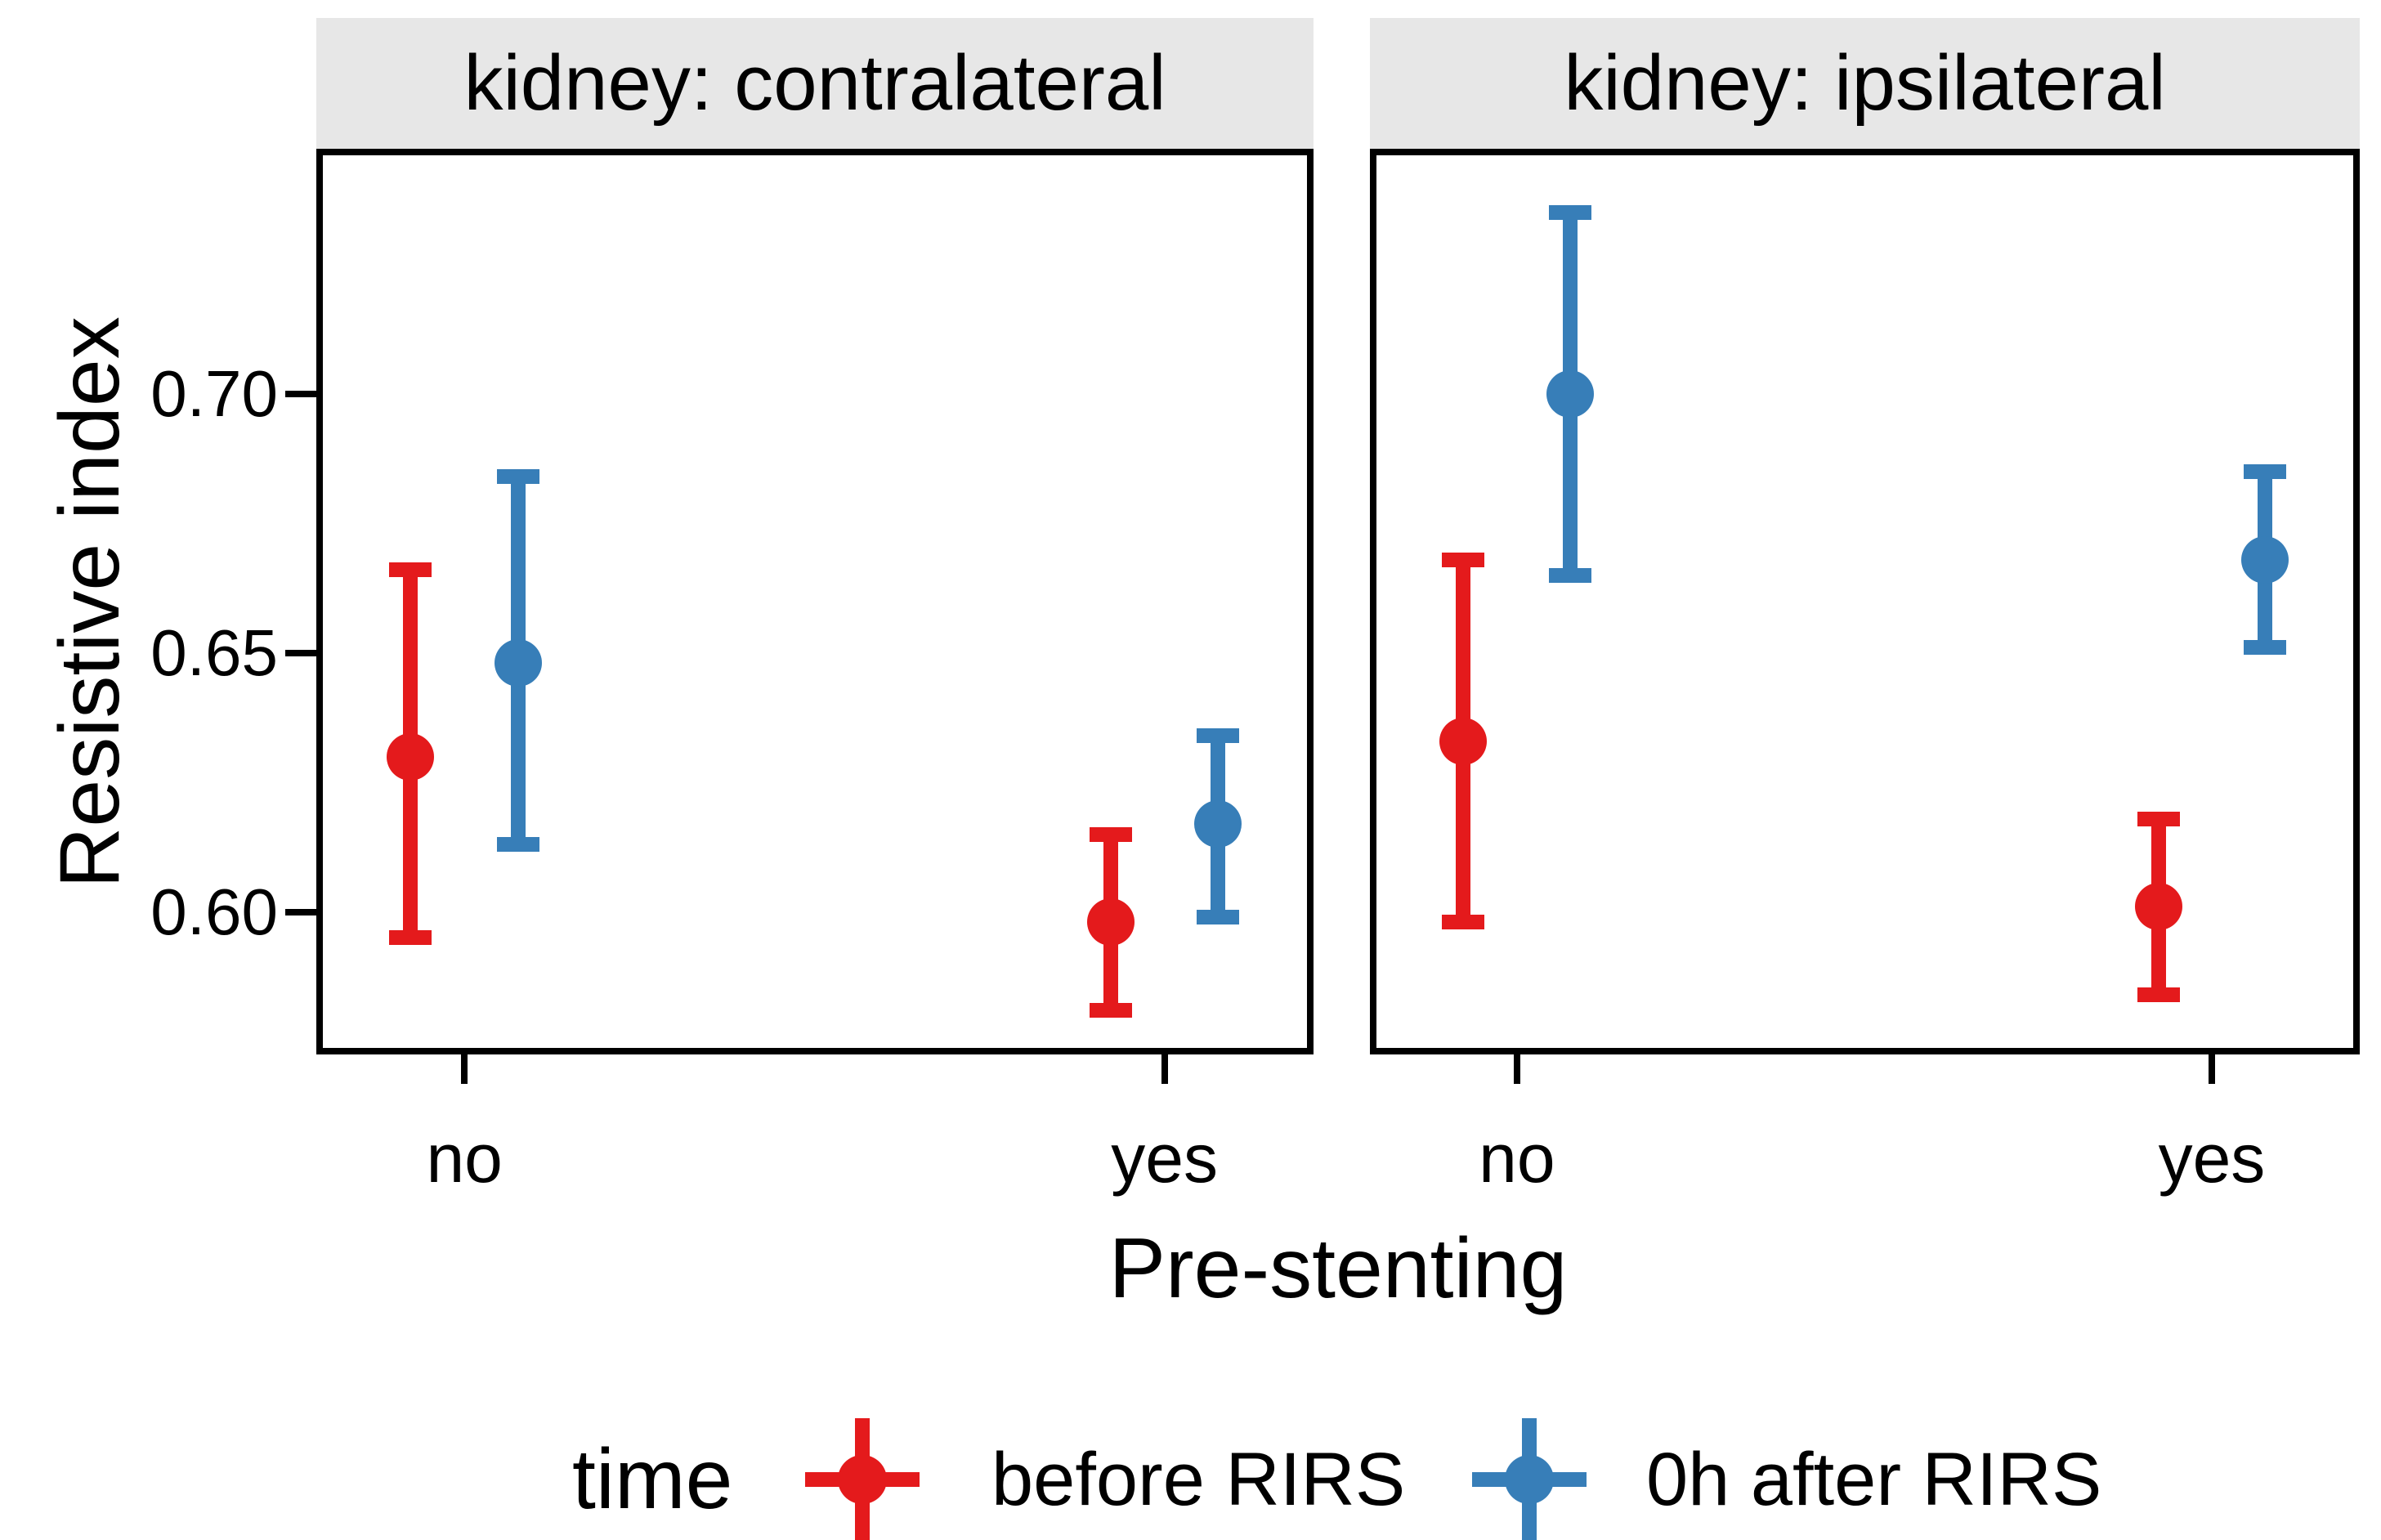  Describe the element at coordinates (2159, 819) in the screenshot. I see `pointrange-ipsilateral-yes-before-rirs-cap-top` at that location.